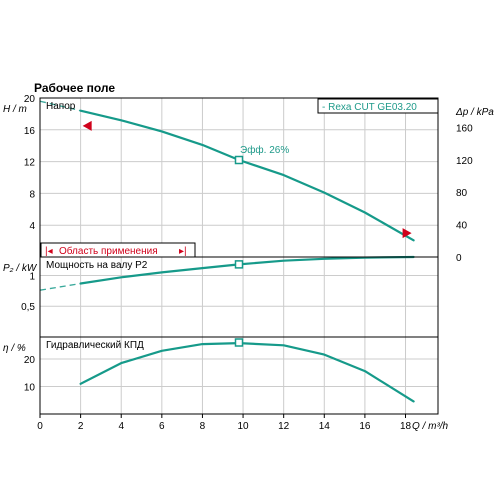 The width and height of the screenshot is (500, 500). Describe the element at coordinates (183, 251) in the screenshot. I see `range-end-arrow: ▸|` at that location.